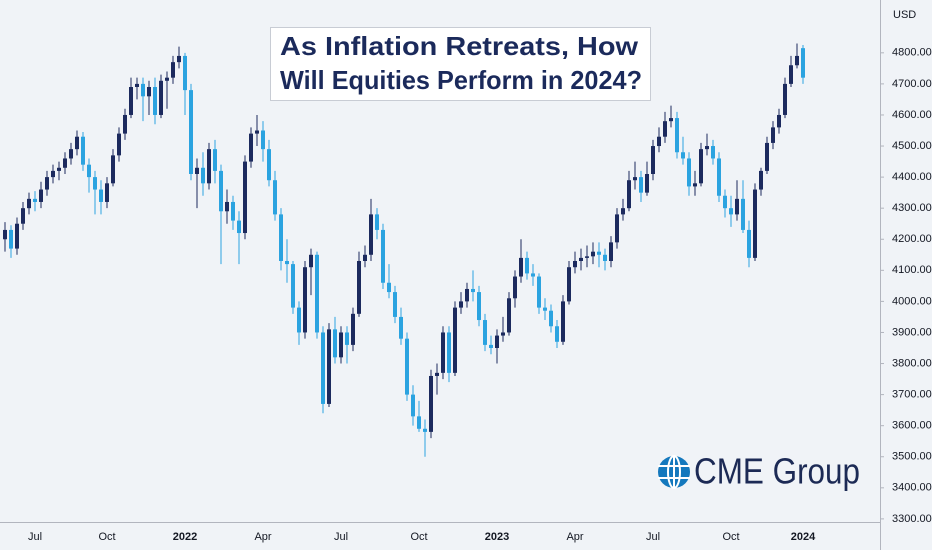 This screenshot has height=550, width=932. Describe the element at coordinates (460, 64) in the screenshot. I see `title-box` at that location.